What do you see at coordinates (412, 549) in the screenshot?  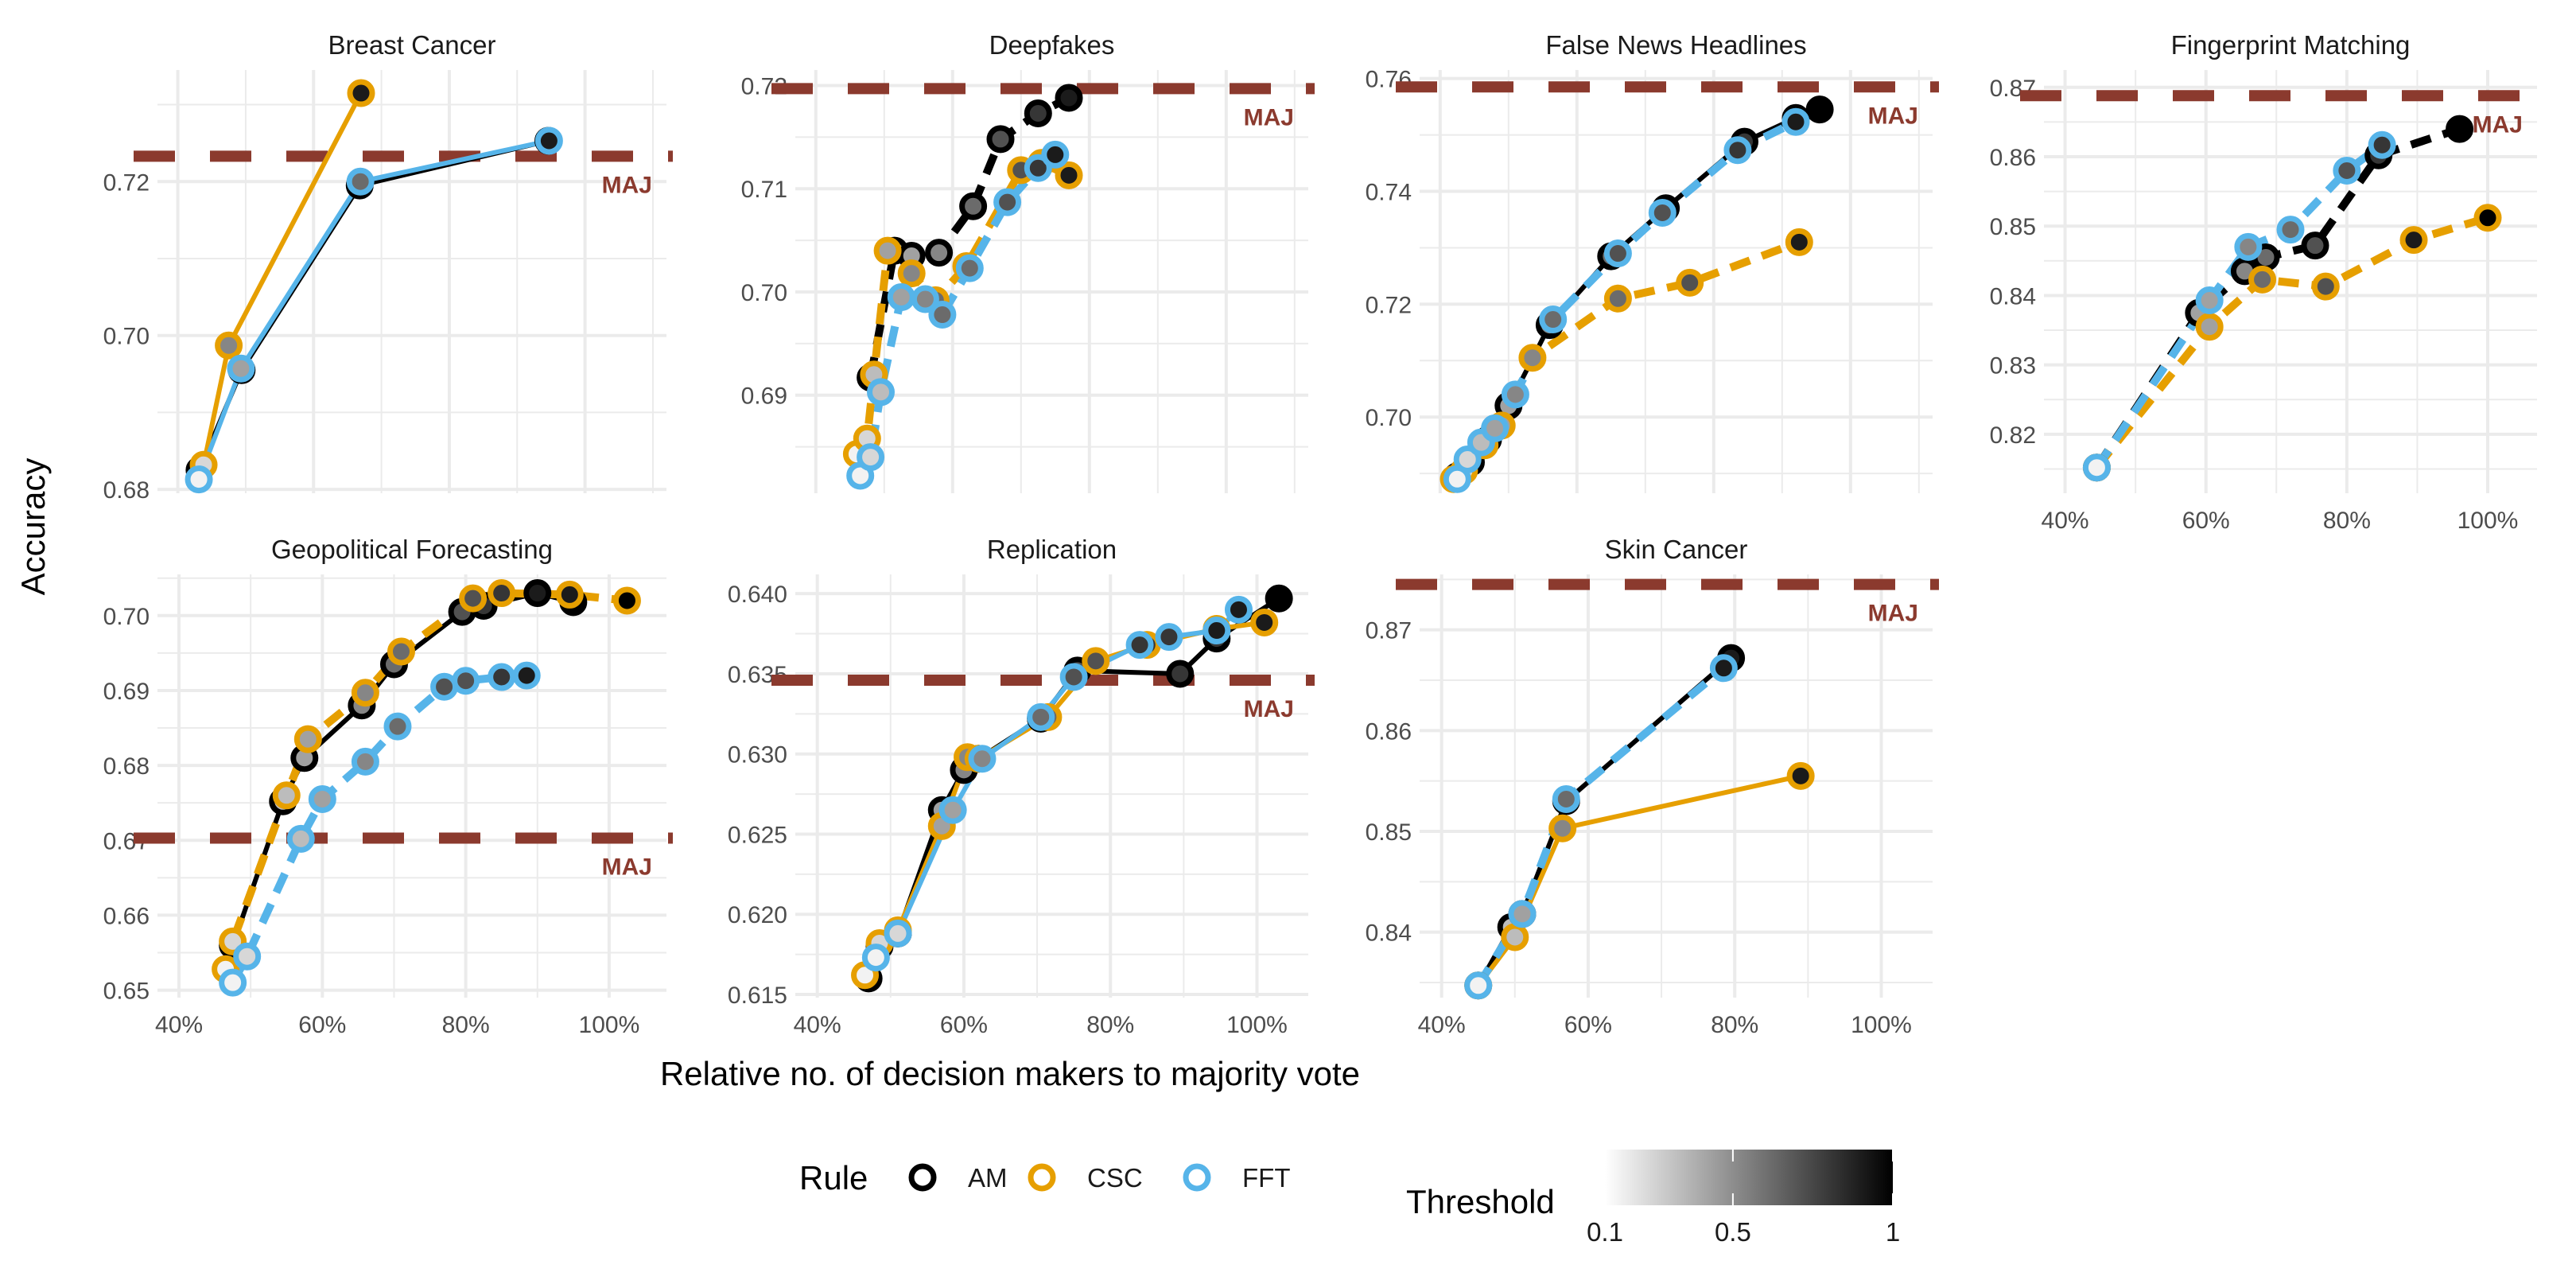 I see `panel-title: Geopolitical Forecasting` at bounding box center [412, 549].